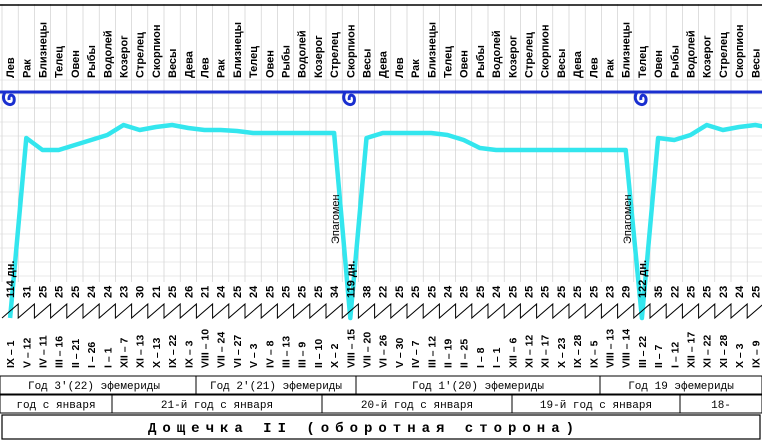  What do you see at coordinates (659, 292) in the screenshot?
I see `day-count-label: 35` at bounding box center [659, 292].